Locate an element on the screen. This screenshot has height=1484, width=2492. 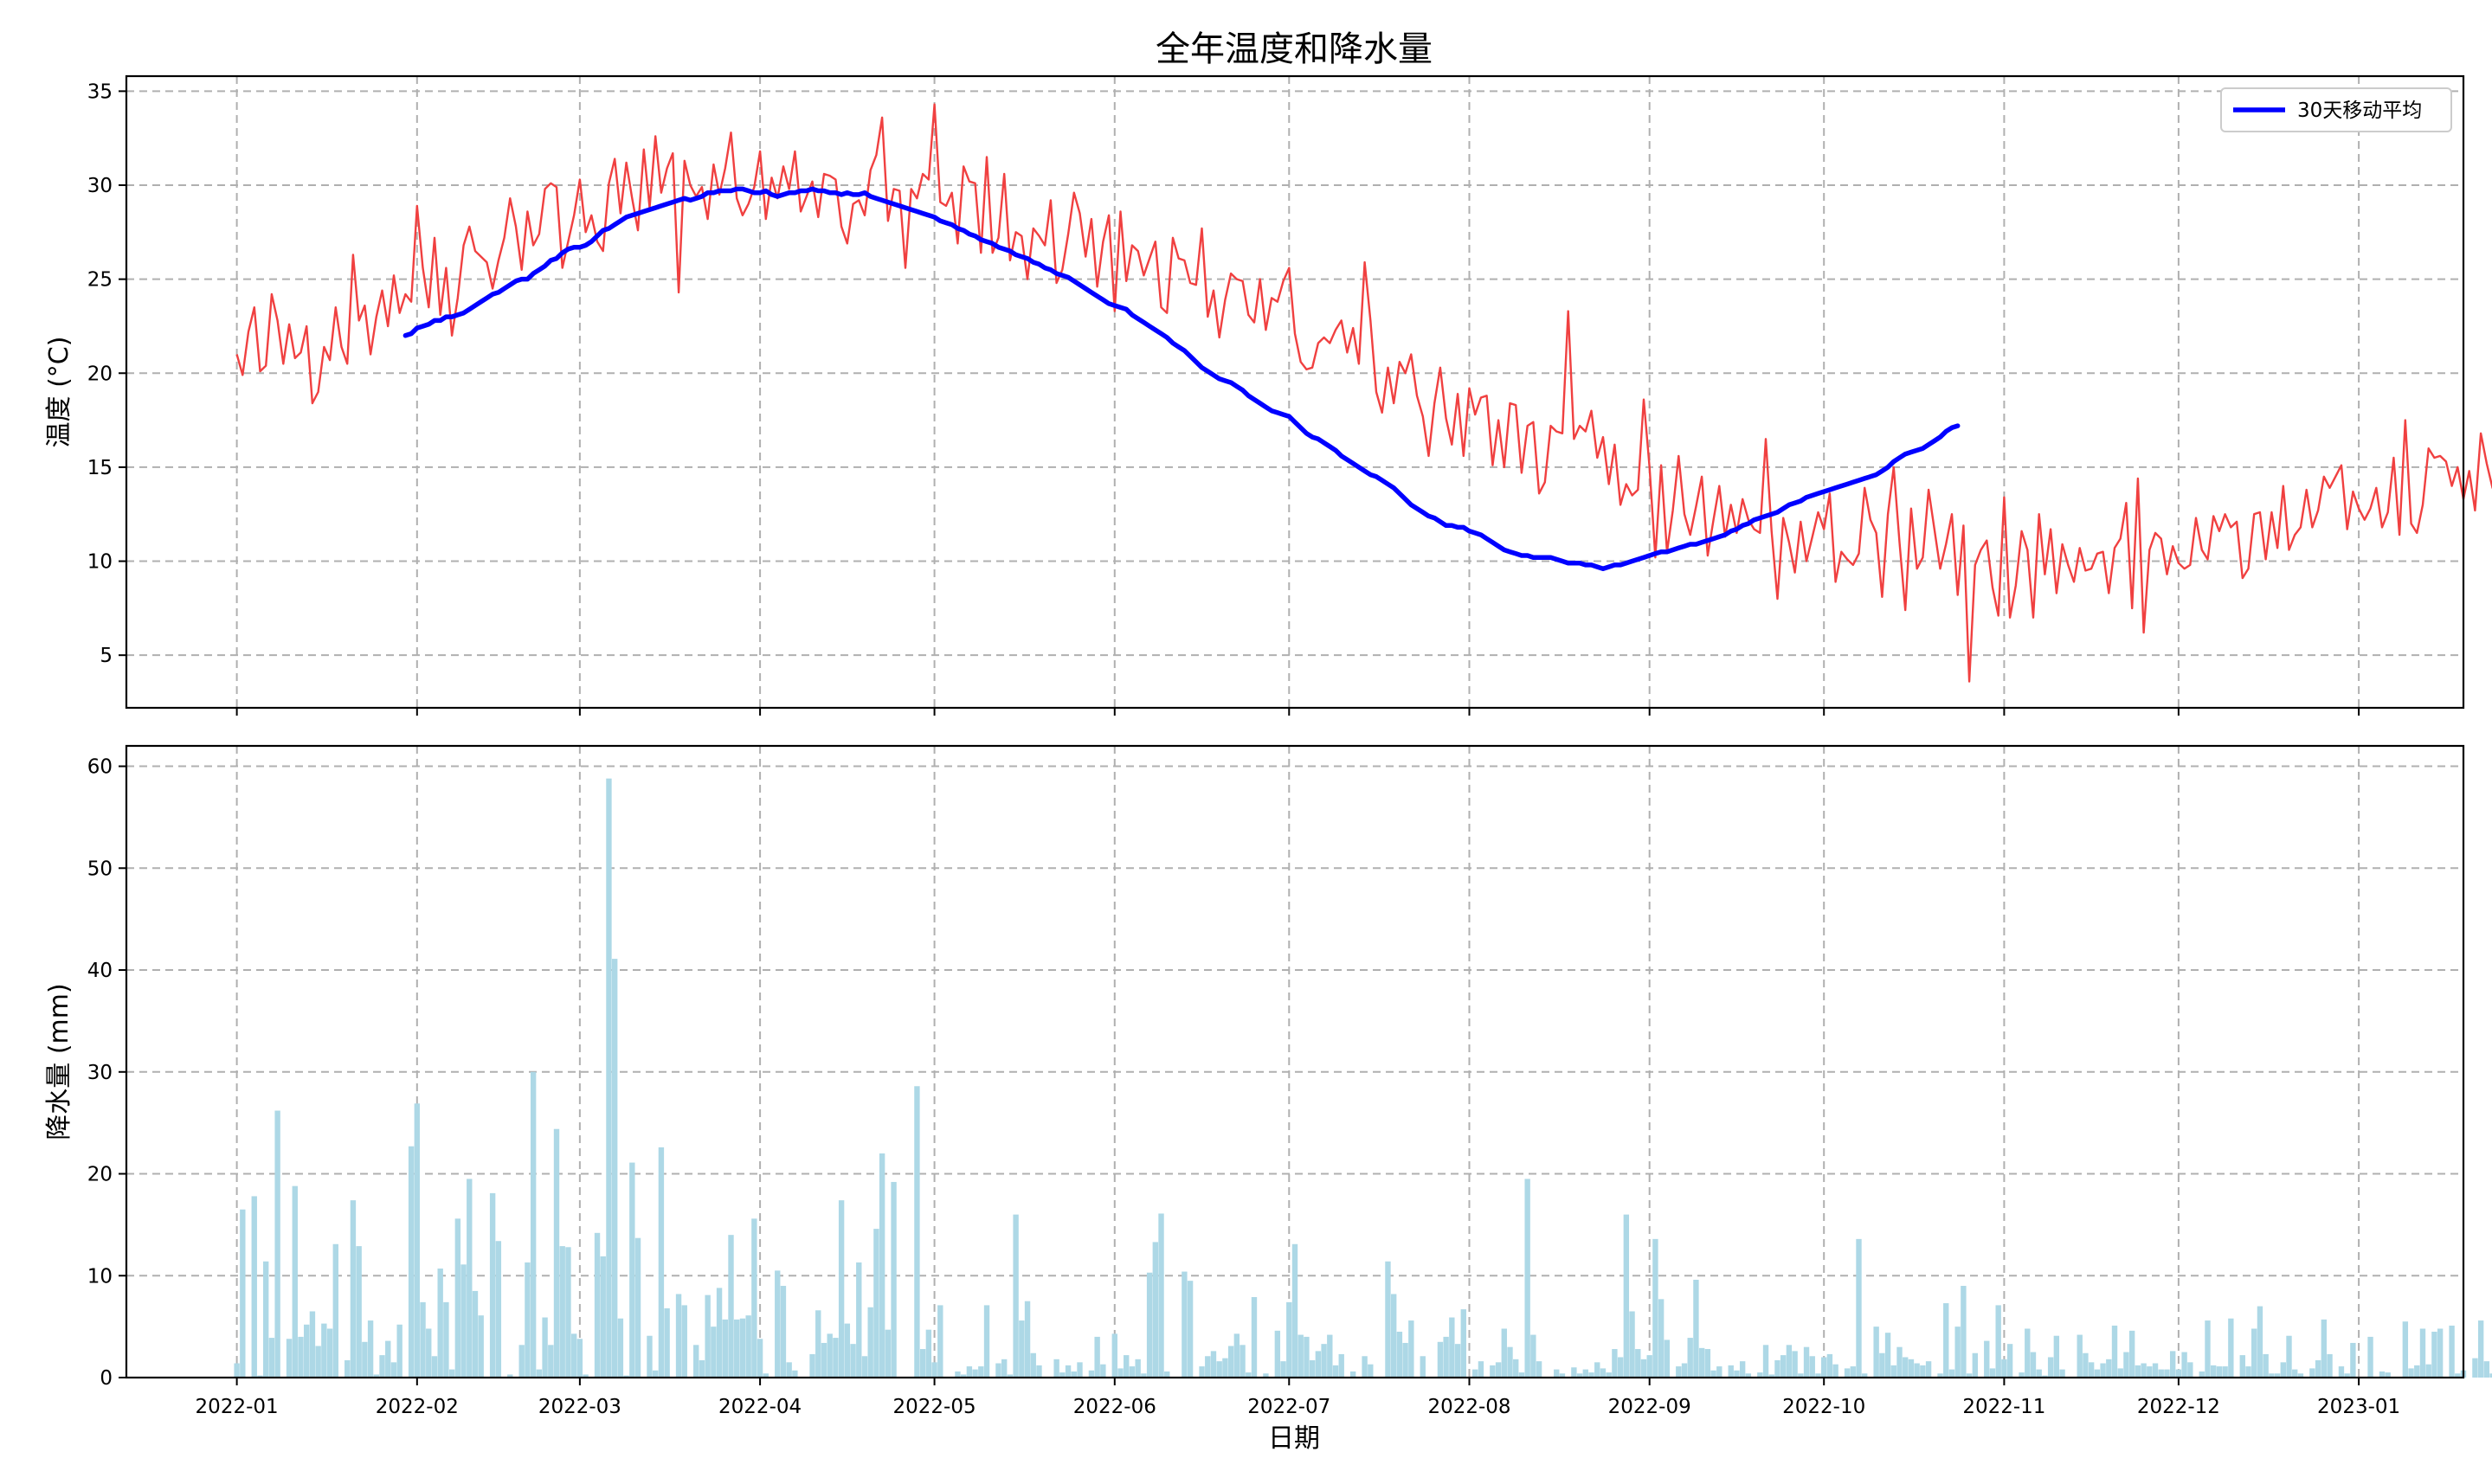
chart-title: 全年温度和降水量 is located at coordinates (1294, 49).